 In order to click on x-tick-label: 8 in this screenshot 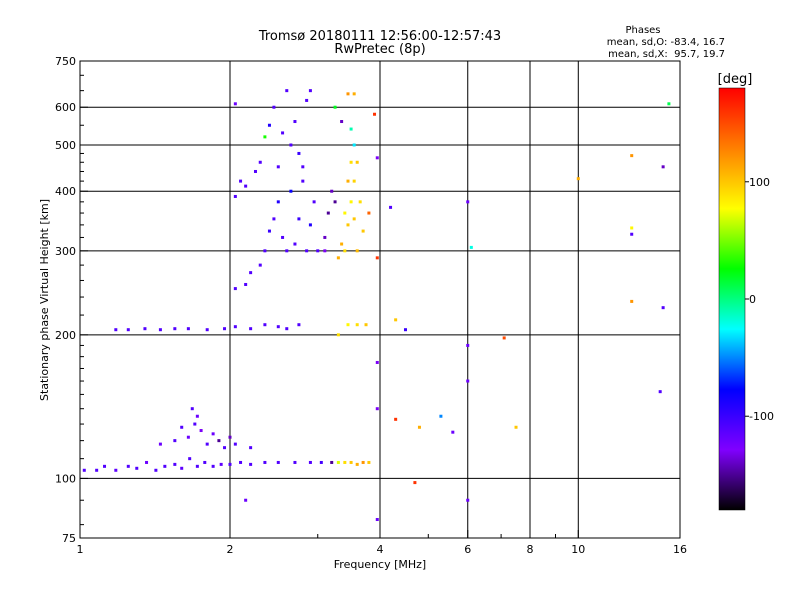, I will do `click(530, 549)`.